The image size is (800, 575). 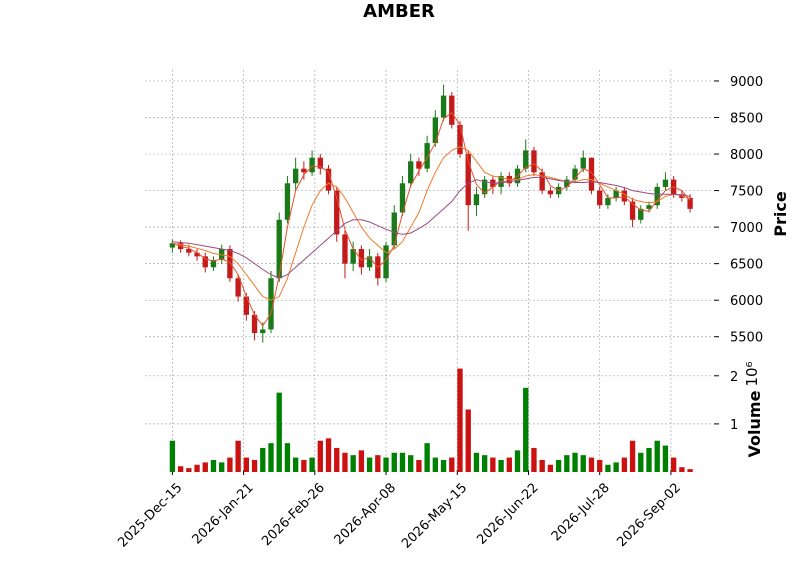 What do you see at coordinates (150, 515) in the screenshot?
I see `x-tick-label: 2025-Dec-15` at bounding box center [150, 515].